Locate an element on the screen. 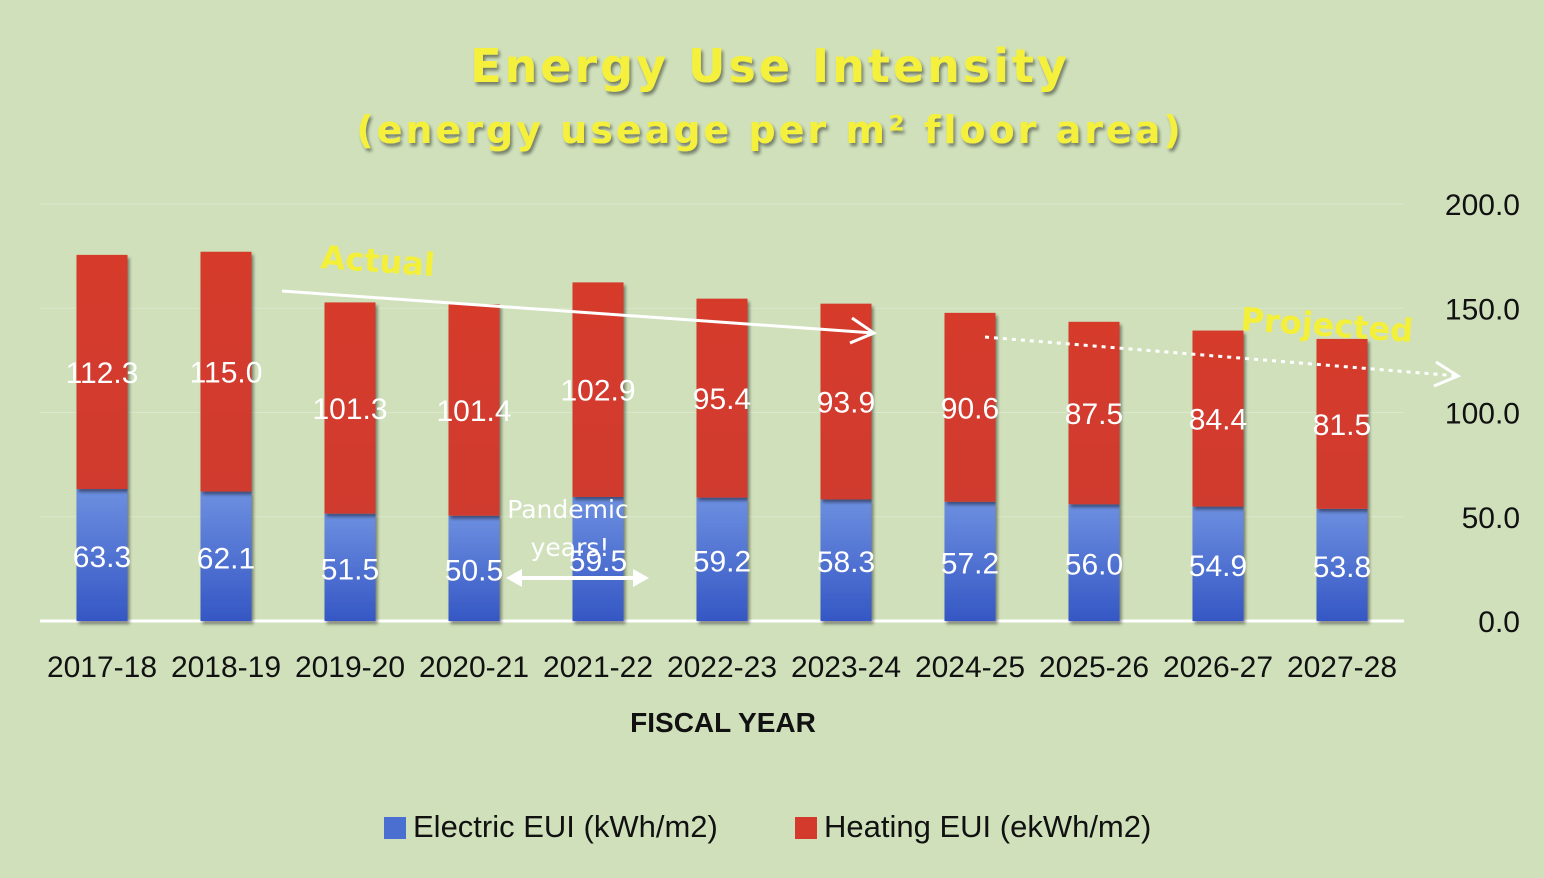  data-label-heating: 115.0 is located at coordinates (226, 373).